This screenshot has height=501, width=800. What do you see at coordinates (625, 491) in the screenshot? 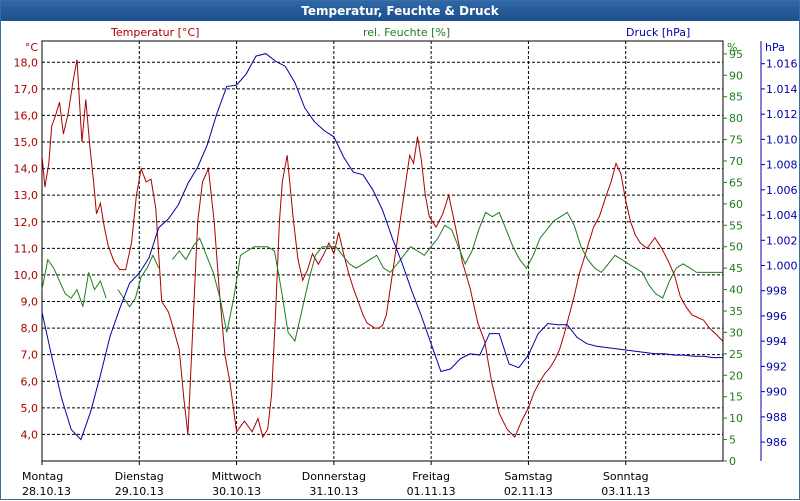
I see `x-date-label: 03.11.13` at bounding box center [625, 491].